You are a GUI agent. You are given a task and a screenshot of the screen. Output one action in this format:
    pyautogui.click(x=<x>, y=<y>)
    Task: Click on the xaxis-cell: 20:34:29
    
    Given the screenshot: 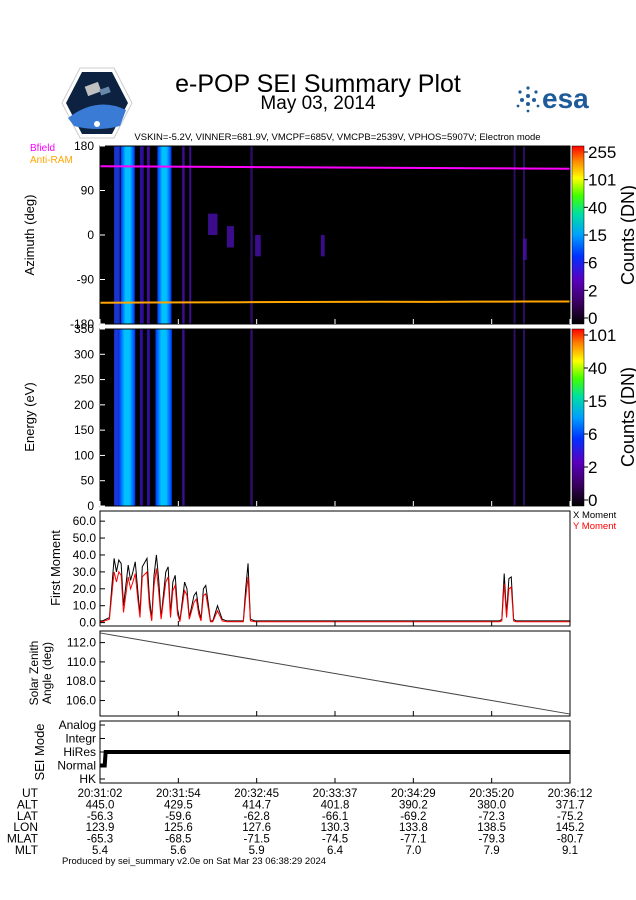 What is the action you would take?
    pyautogui.click(x=413, y=794)
    